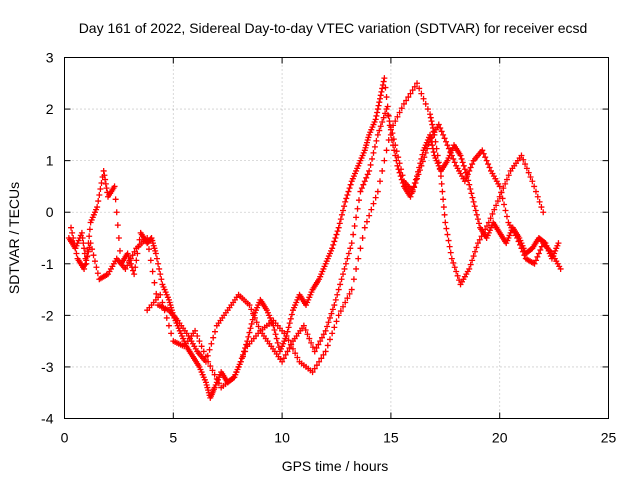  I want to click on x-axis-label: GPS time / hours, so click(335, 466).